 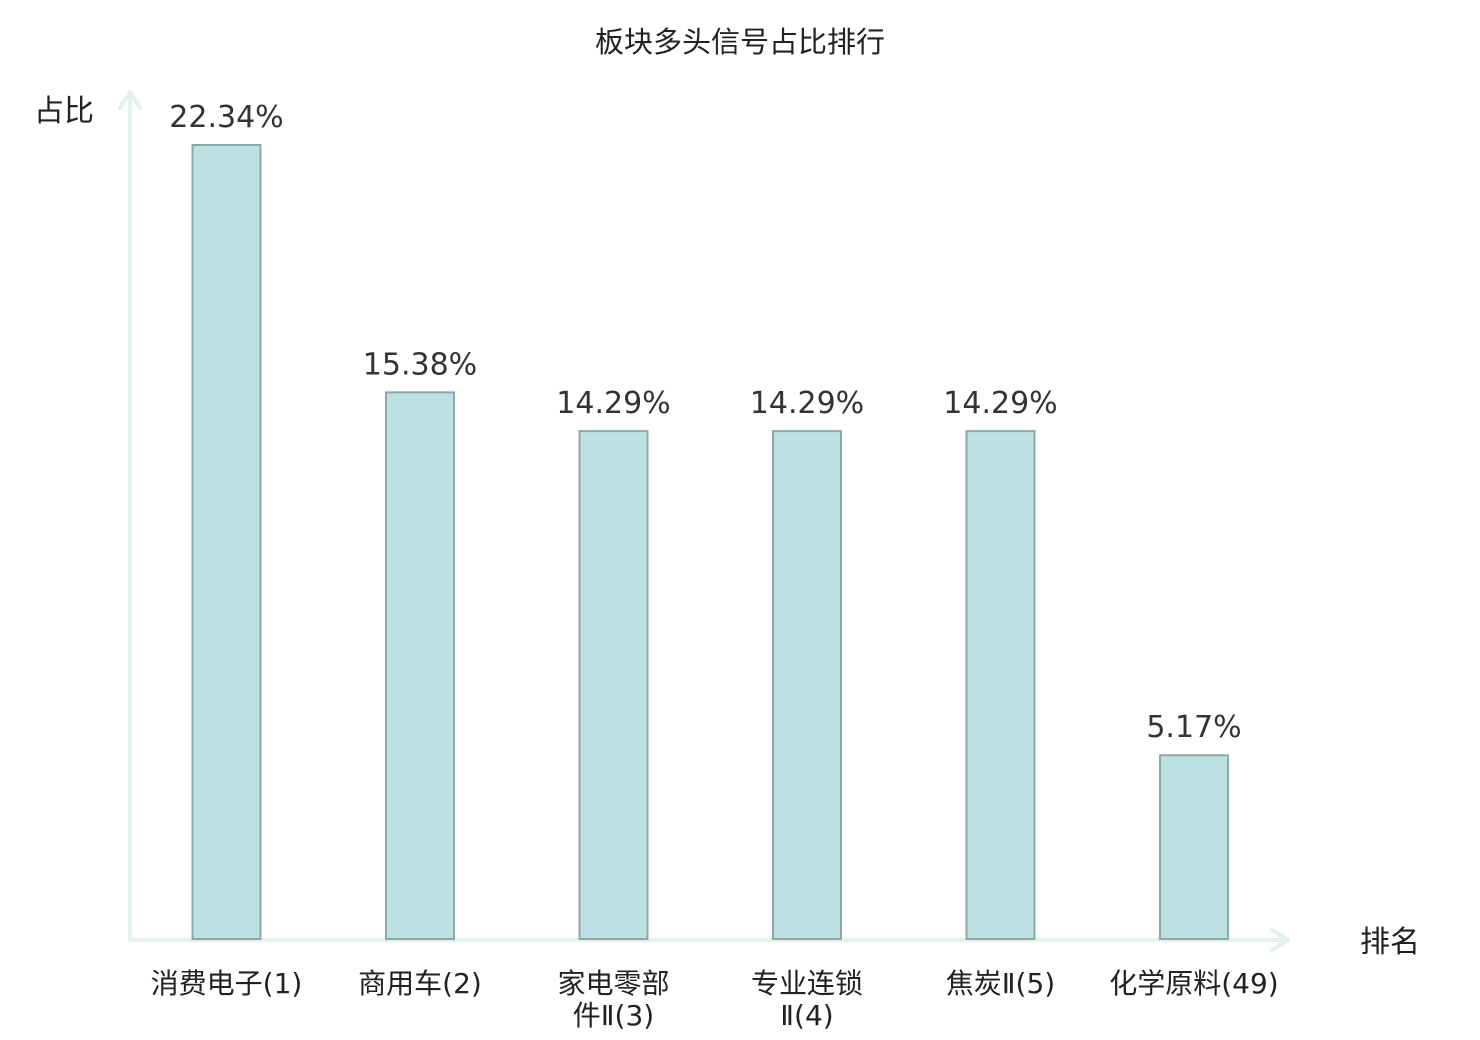 I want to click on category-label-3: 家电零部件Ⅱ(3), so click(x=613, y=999).